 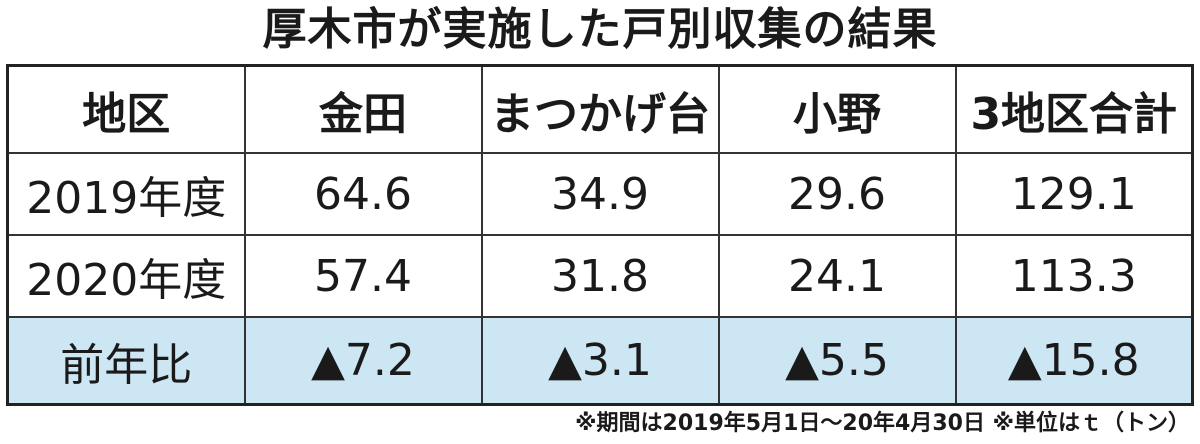 I want to click on header-cell-kaneda: 金田, so click(x=363, y=109).